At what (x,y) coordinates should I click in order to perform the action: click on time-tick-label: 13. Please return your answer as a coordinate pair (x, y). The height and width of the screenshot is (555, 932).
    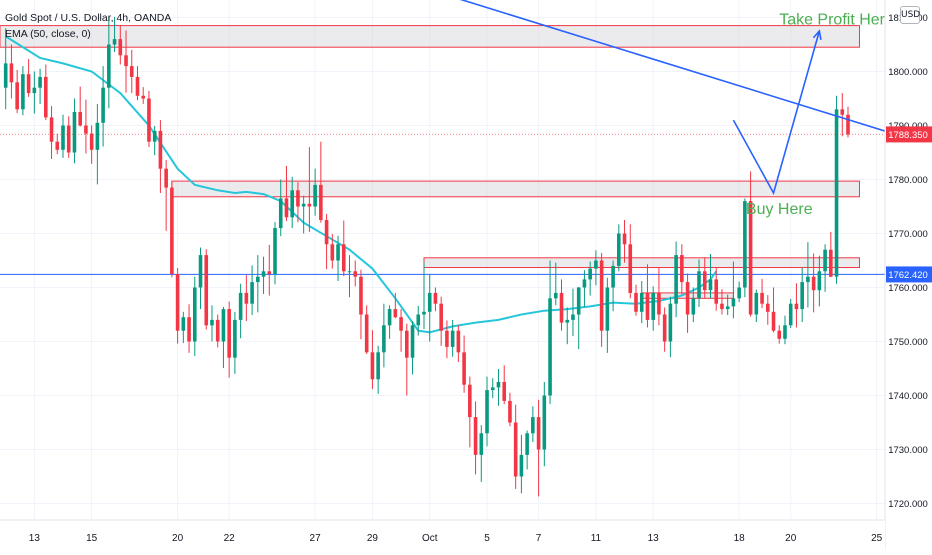
    Looking at the image, I should click on (35, 538).